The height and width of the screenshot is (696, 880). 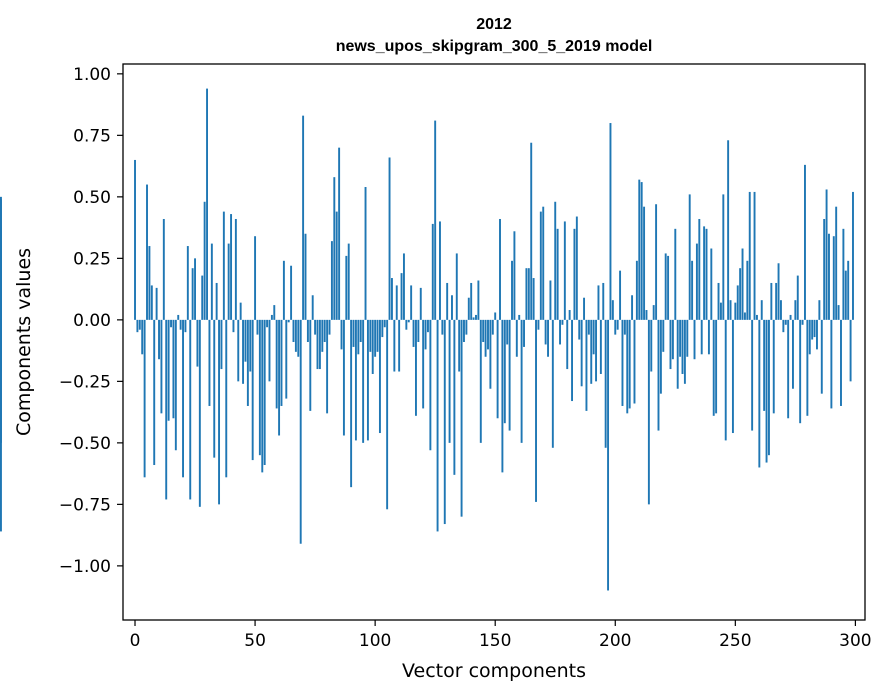 I want to click on x-tick-label: 150, so click(x=495, y=641).